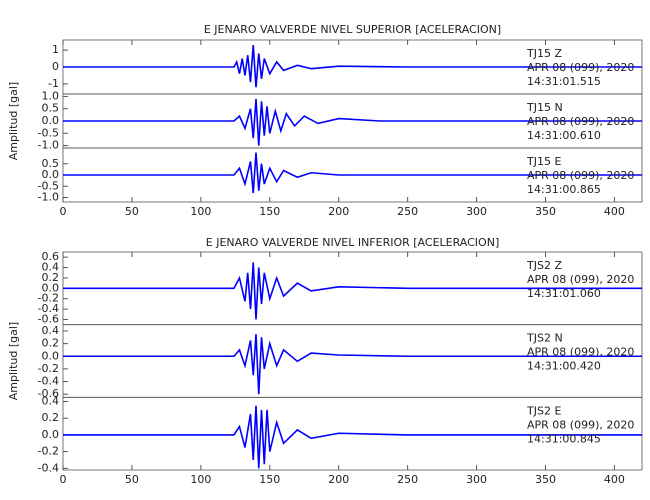 The height and width of the screenshot is (500, 650). I want to click on time-label: 14:31:00.610, so click(564, 135).